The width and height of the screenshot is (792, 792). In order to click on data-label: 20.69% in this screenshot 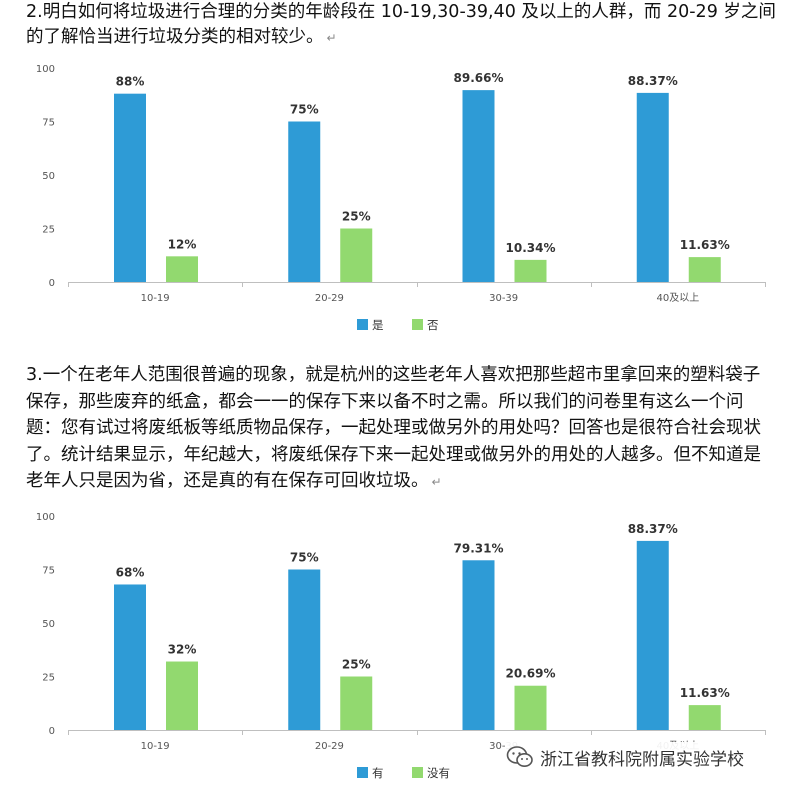, I will do `click(531, 674)`.